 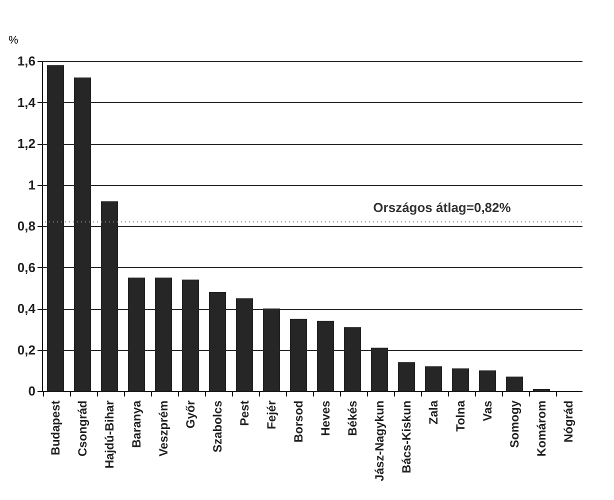 What do you see at coordinates (109, 434) in the screenshot?
I see `x-tick-label: Hajdú-Bihar` at bounding box center [109, 434].